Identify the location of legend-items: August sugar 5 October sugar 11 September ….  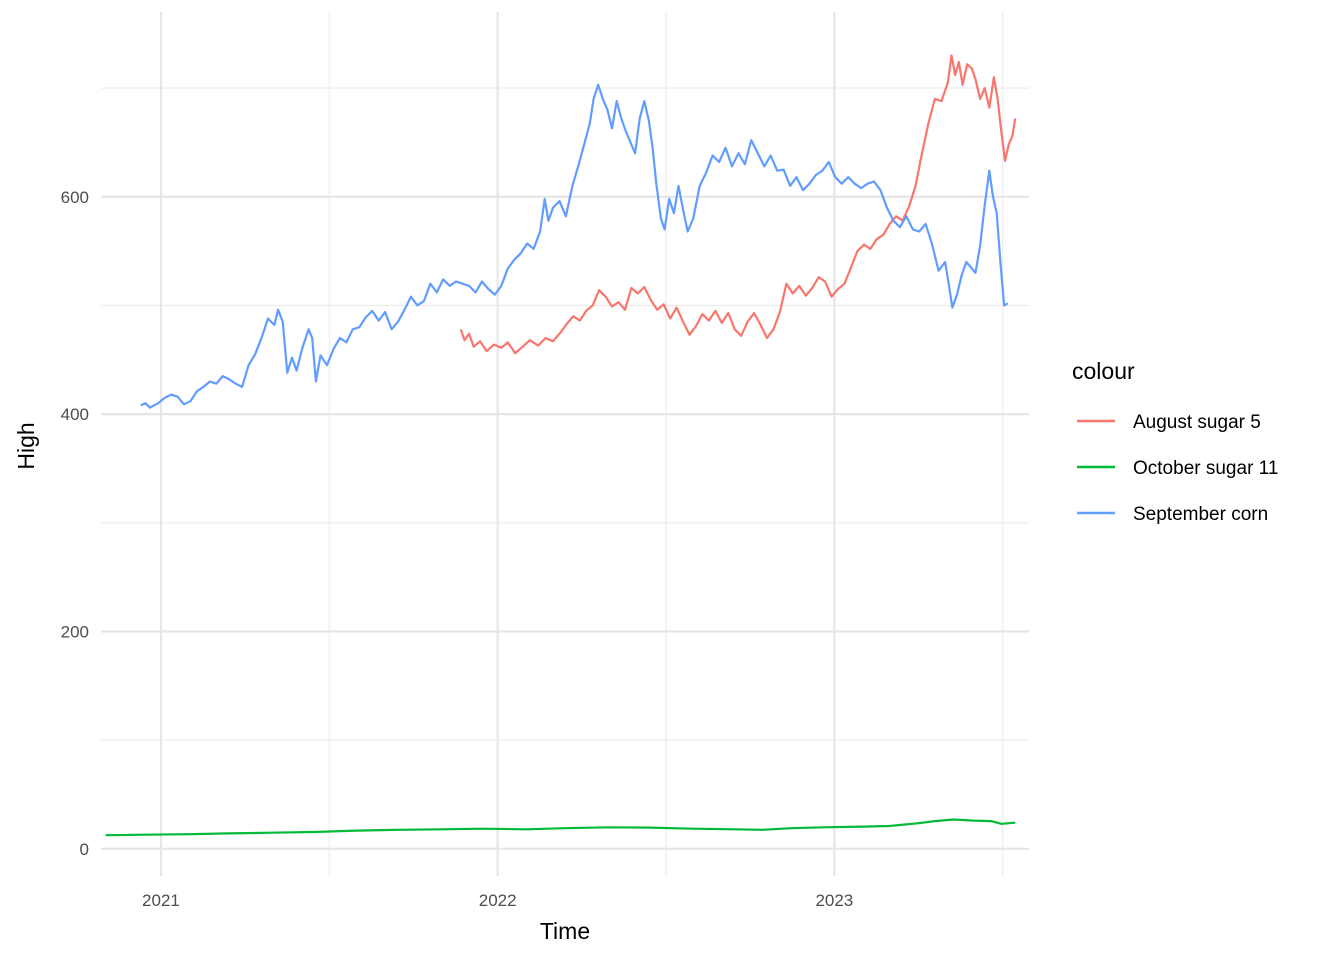
(1177, 468).